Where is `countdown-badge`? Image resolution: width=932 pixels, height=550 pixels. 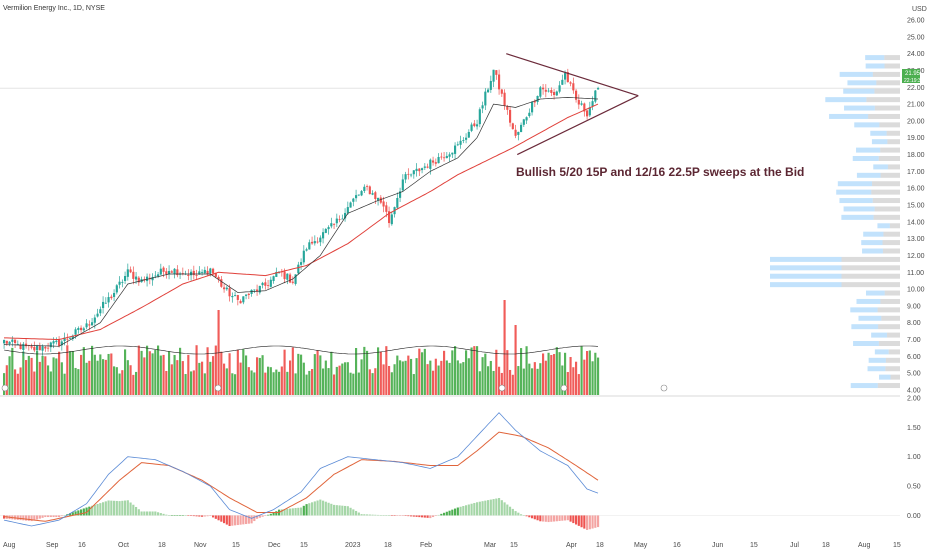 countdown-badge is located at coordinates (911, 79).